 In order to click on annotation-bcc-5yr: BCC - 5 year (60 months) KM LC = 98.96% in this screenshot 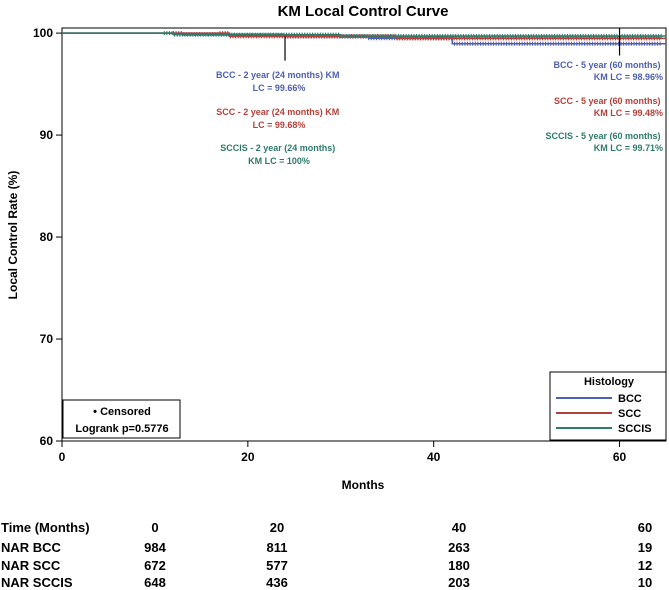, I will do `click(608, 71)`.